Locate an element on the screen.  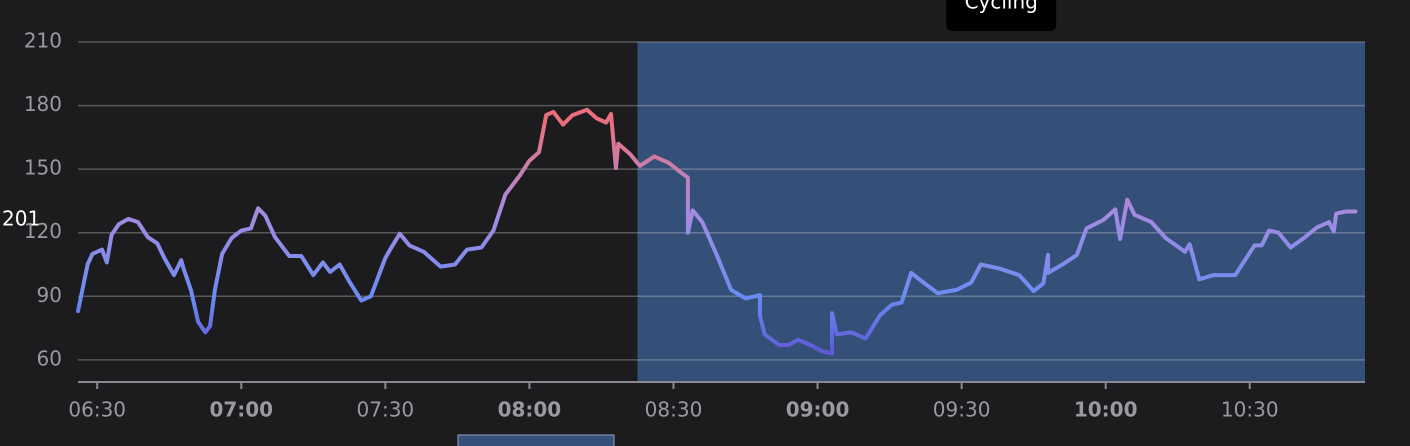
tooltip-box is located at coordinates (1001, 15).